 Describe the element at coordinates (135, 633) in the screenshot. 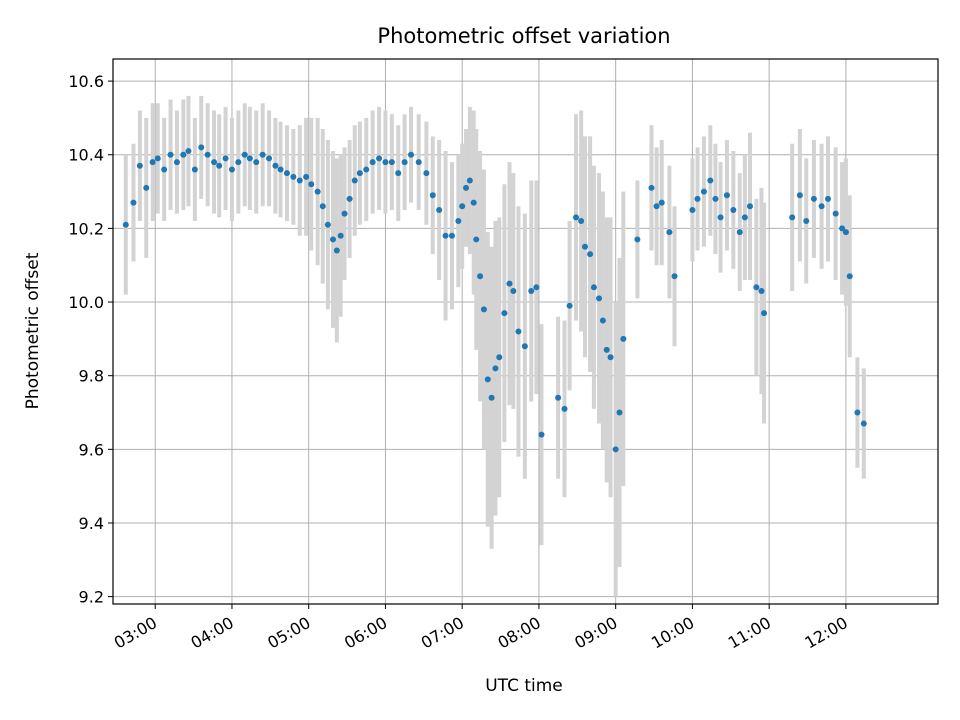

I see `x-tick-label: 03:00` at that location.